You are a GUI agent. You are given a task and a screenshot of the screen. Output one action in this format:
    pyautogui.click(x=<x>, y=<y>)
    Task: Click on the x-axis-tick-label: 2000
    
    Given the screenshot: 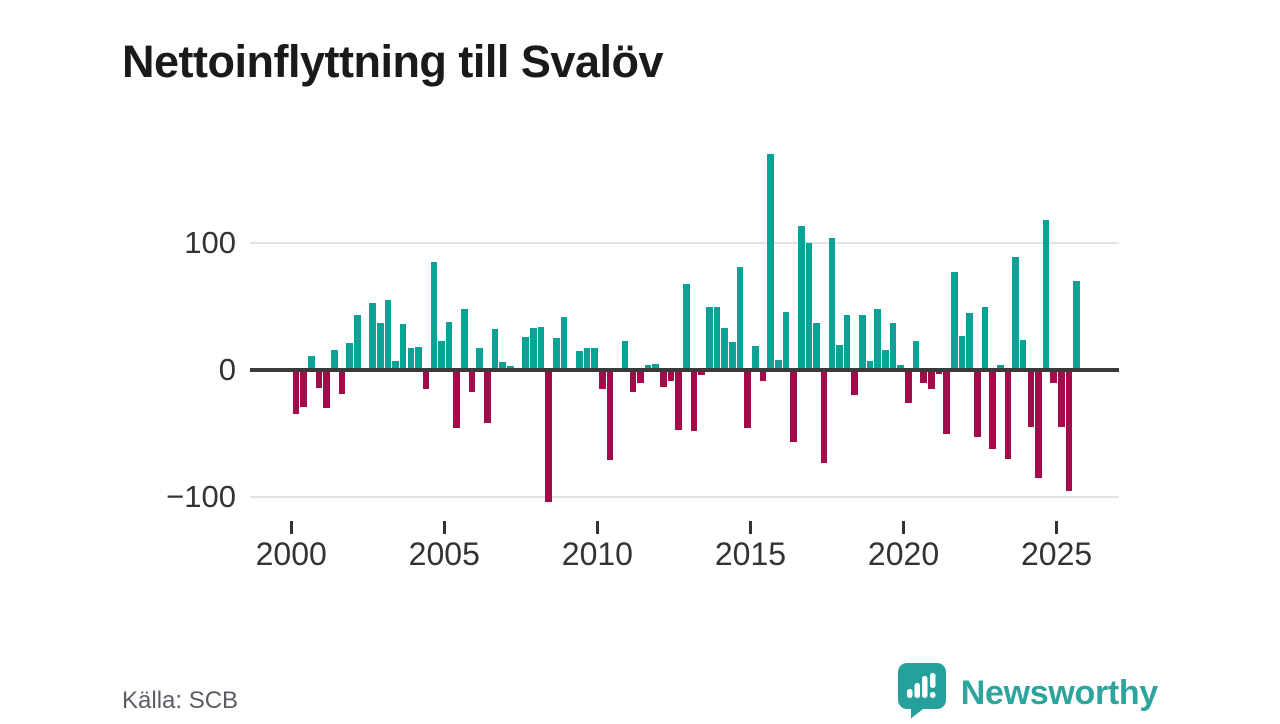 What is the action you would take?
    pyautogui.click(x=291, y=554)
    